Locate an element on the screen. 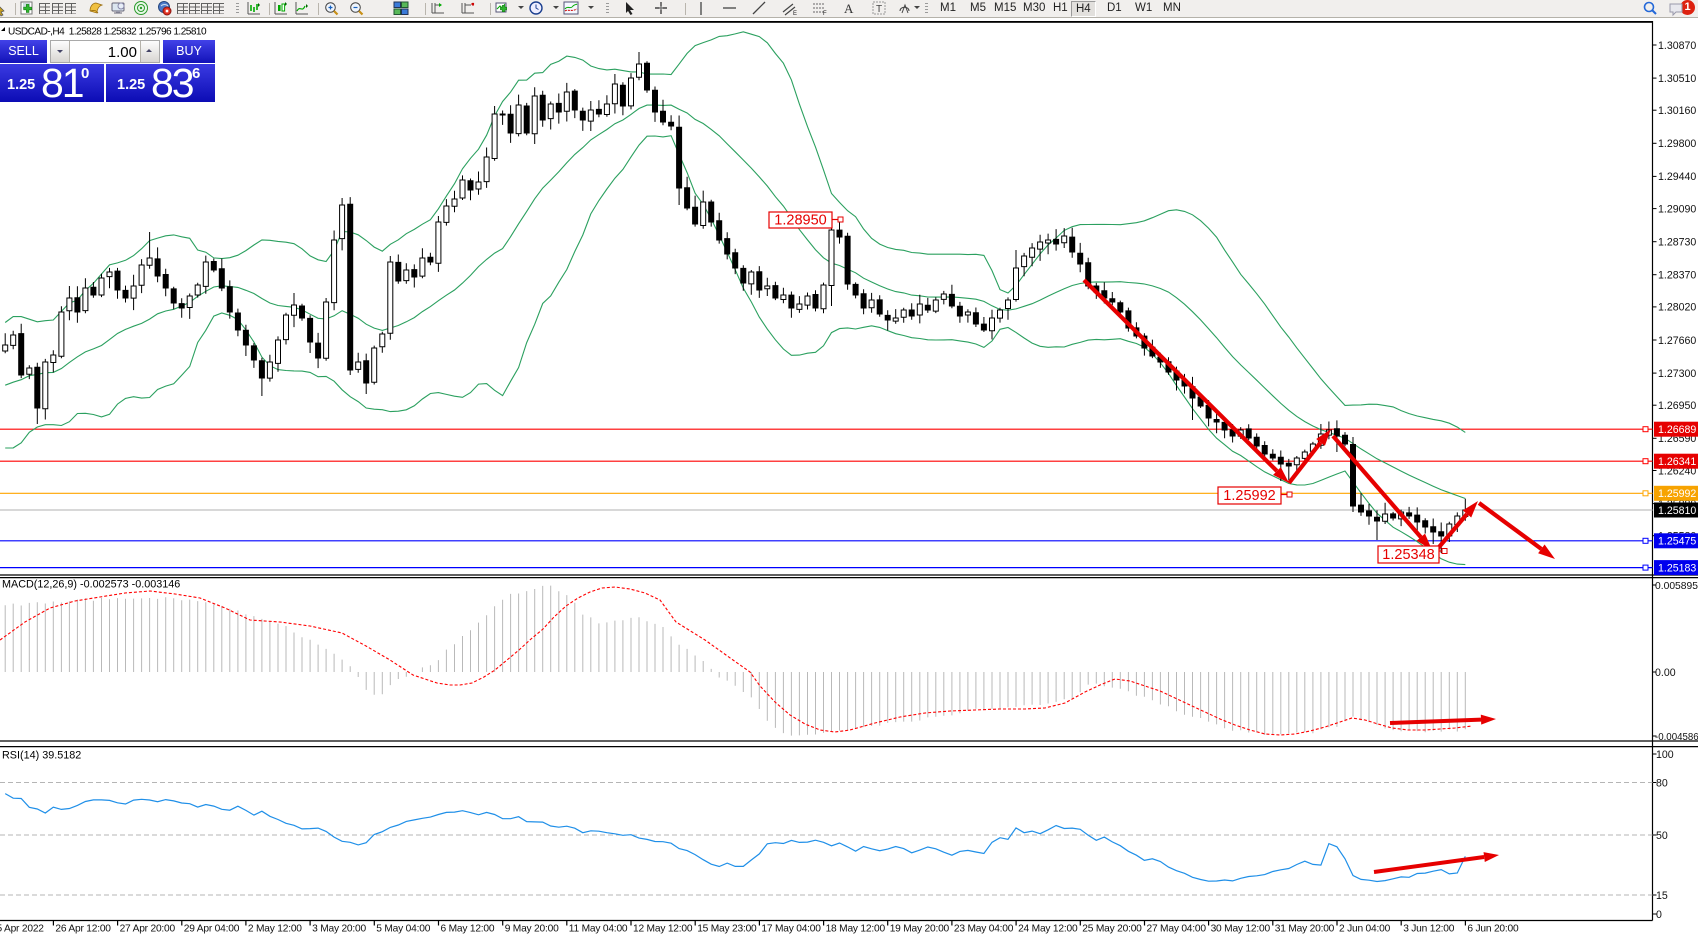  svg-text: 1.28020 is located at coordinates (1677, 308).